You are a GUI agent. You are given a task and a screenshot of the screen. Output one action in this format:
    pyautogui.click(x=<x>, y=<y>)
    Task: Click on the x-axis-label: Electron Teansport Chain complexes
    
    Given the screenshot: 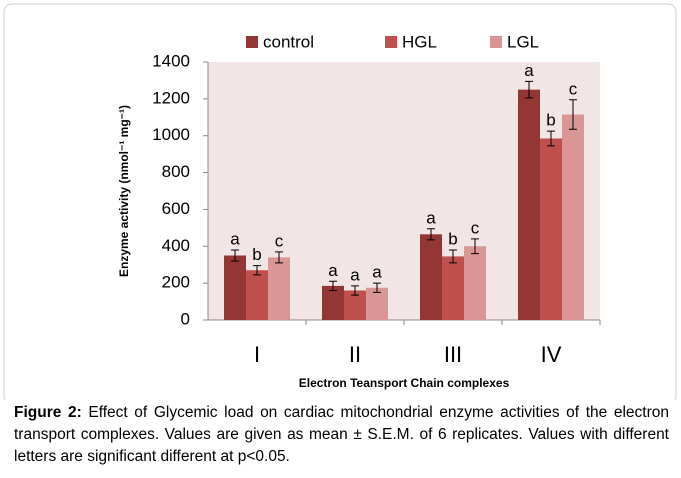 What is the action you would take?
    pyautogui.click(x=404, y=383)
    